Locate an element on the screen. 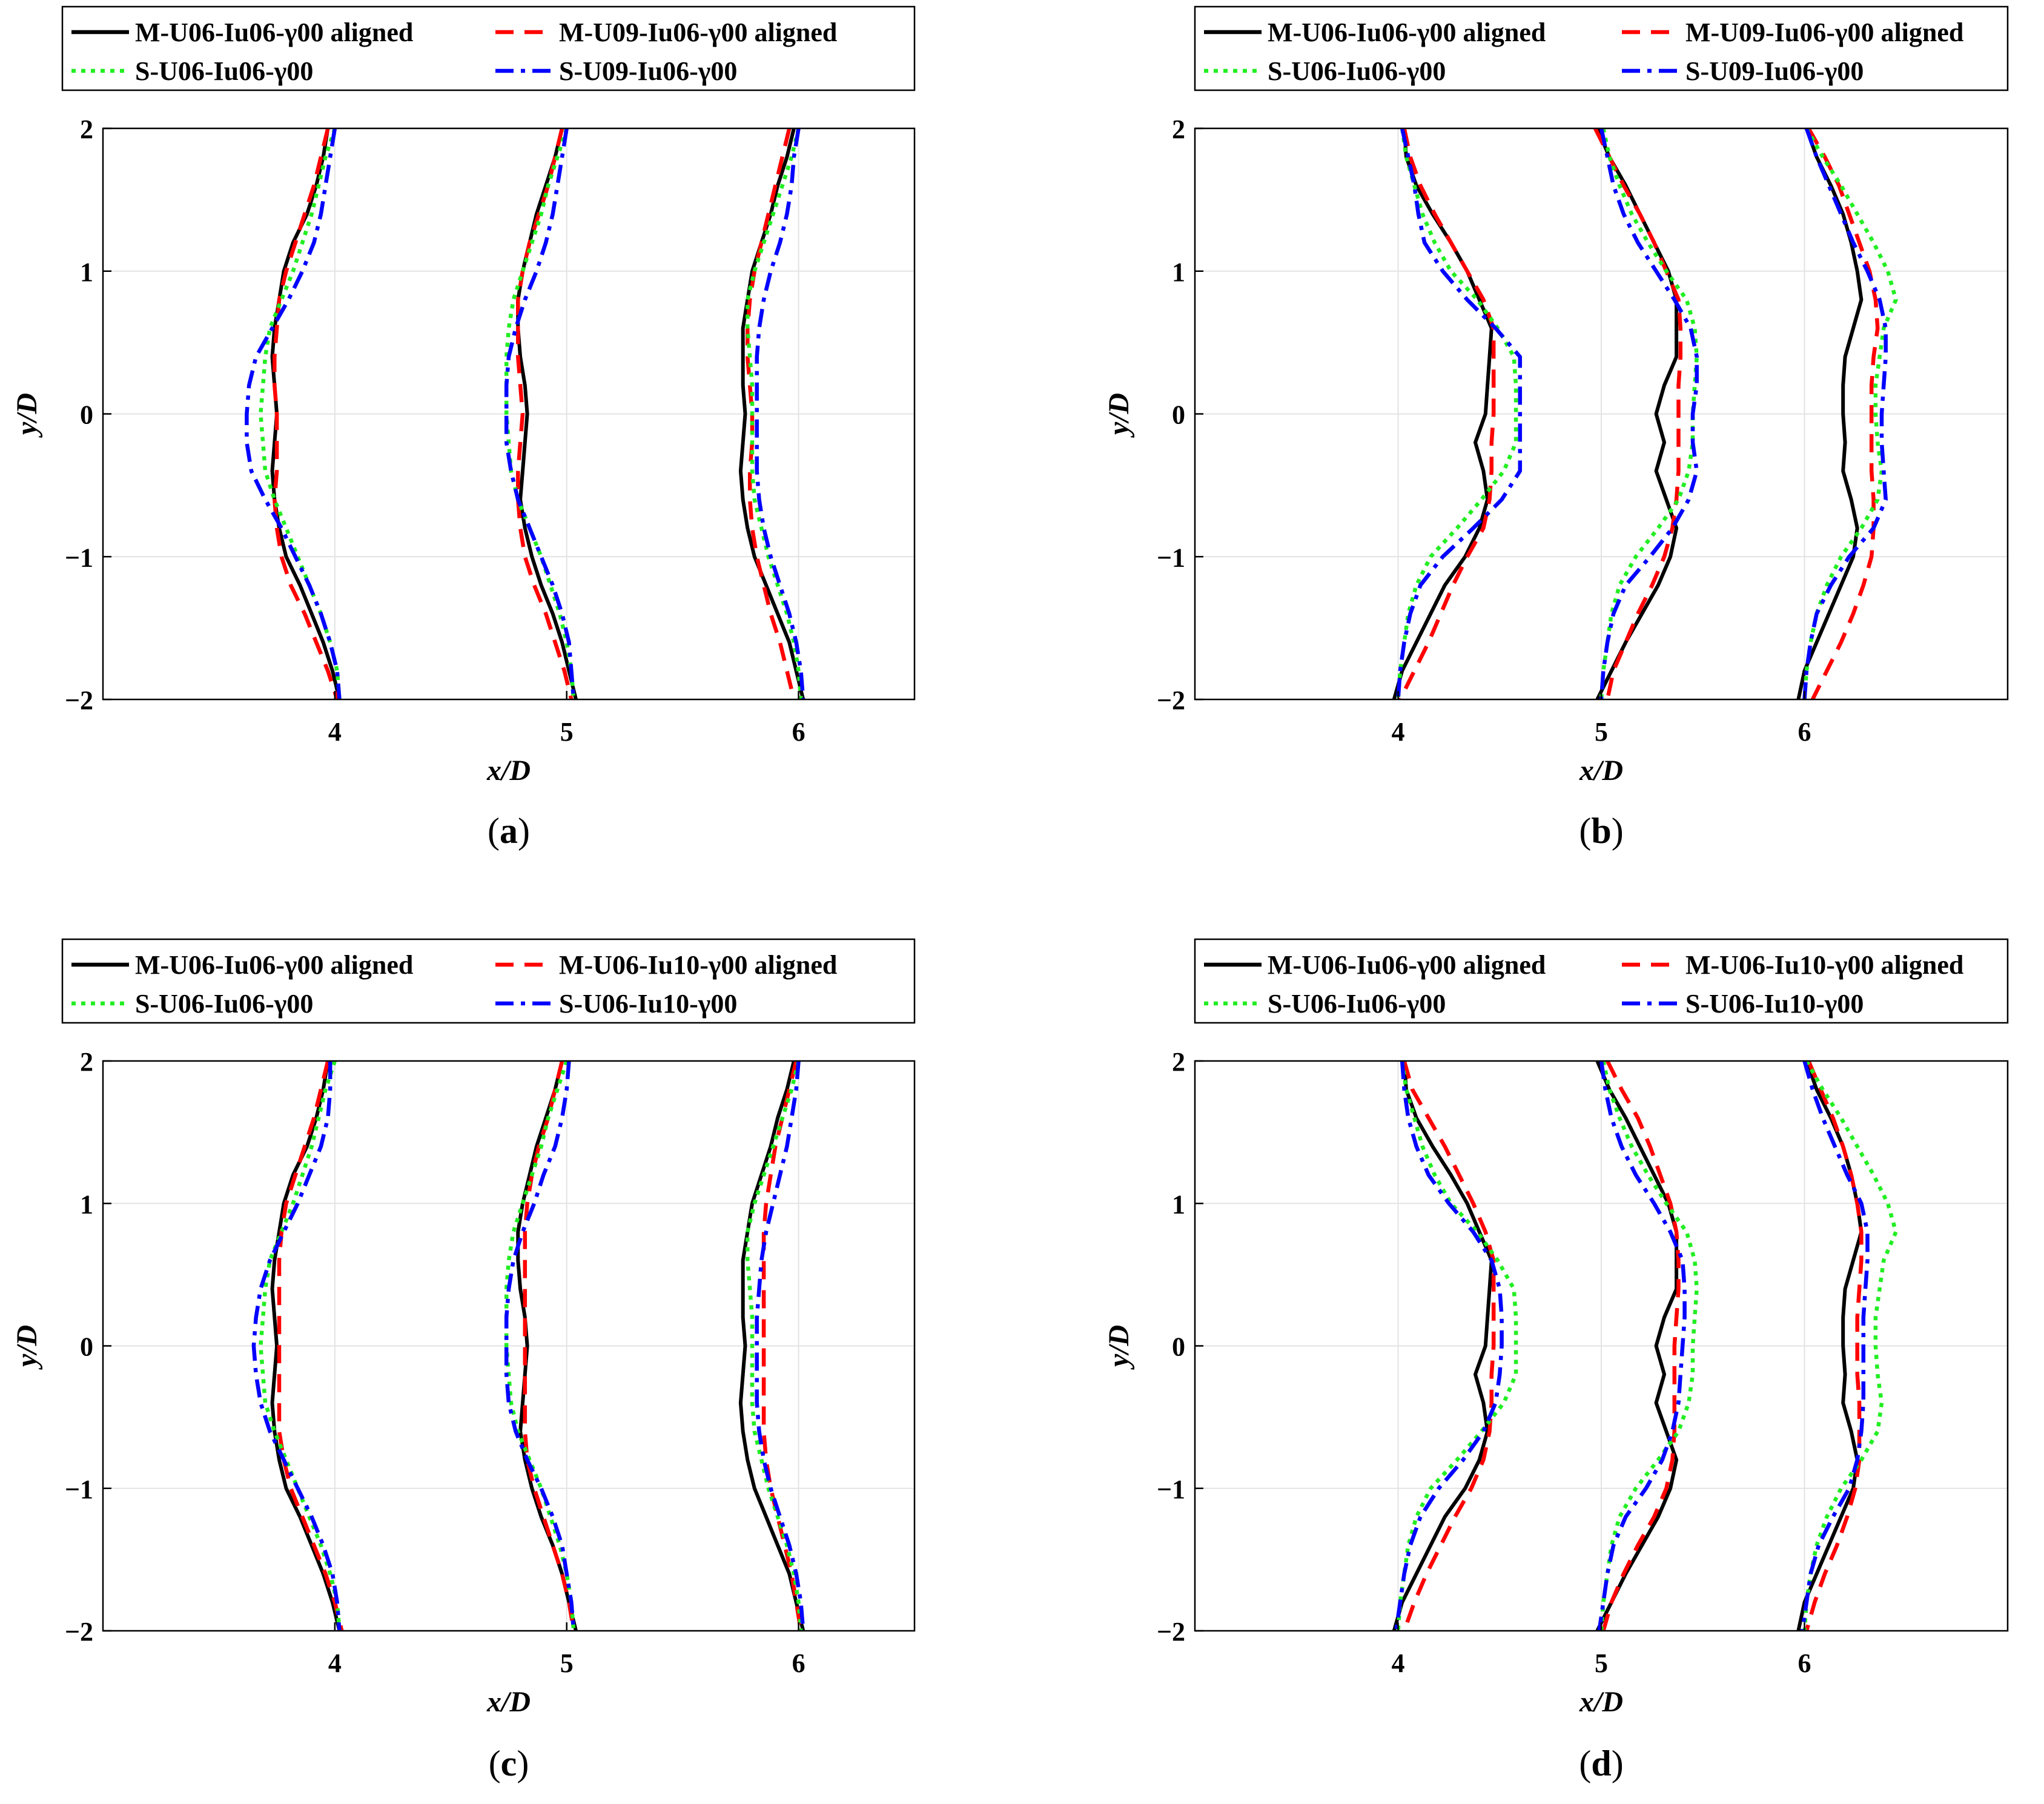 The width and height of the screenshot is (2044, 1804). panel-caption: (a) is located at coordinates (509, 831).